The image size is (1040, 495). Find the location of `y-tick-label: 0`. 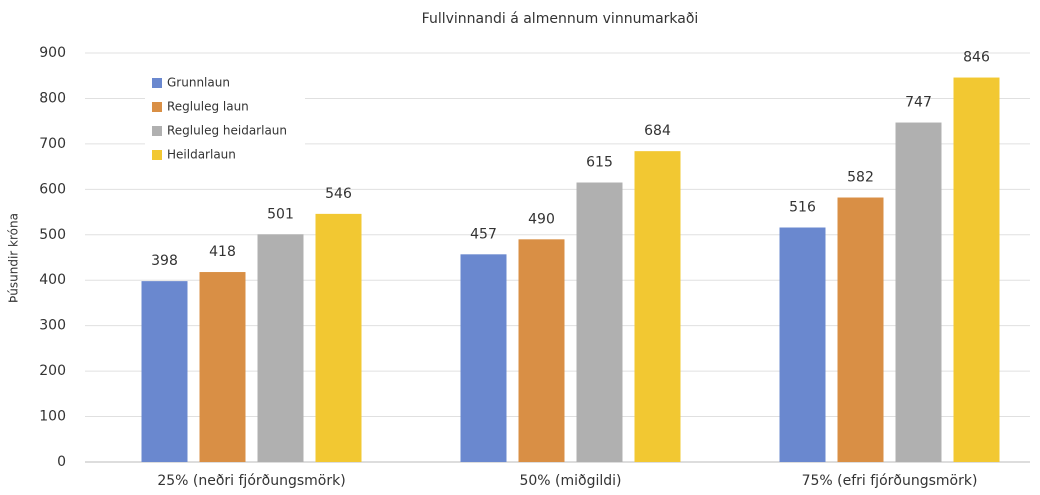

y-tick-label: 0 is located at coordinates (61, 462).